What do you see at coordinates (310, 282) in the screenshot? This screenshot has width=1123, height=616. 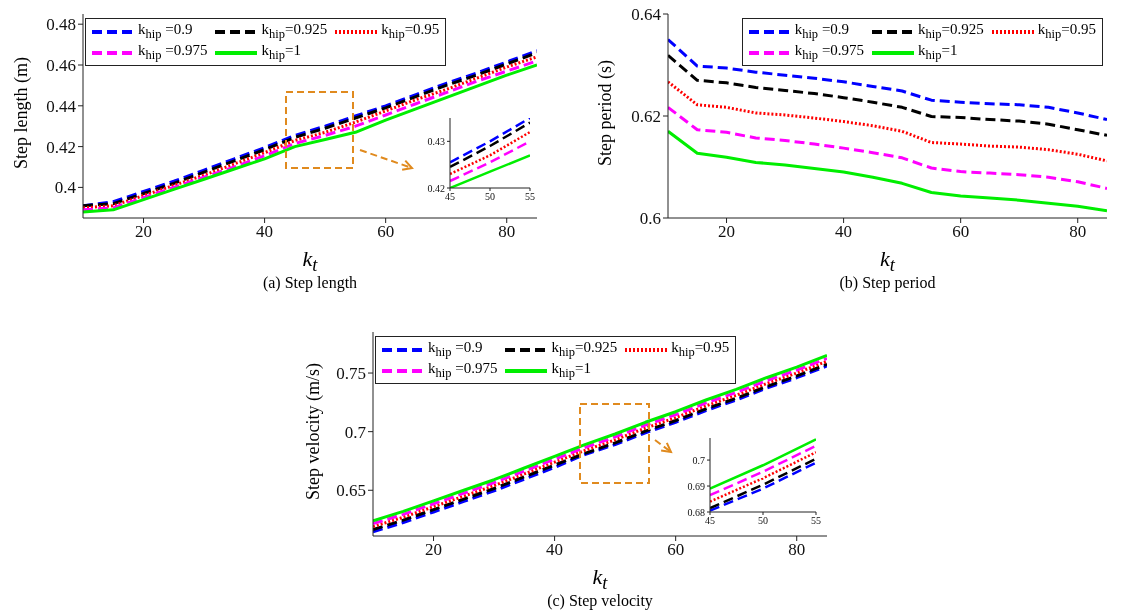 I see `text: (a) Step length` at bounding box center [310, 282].